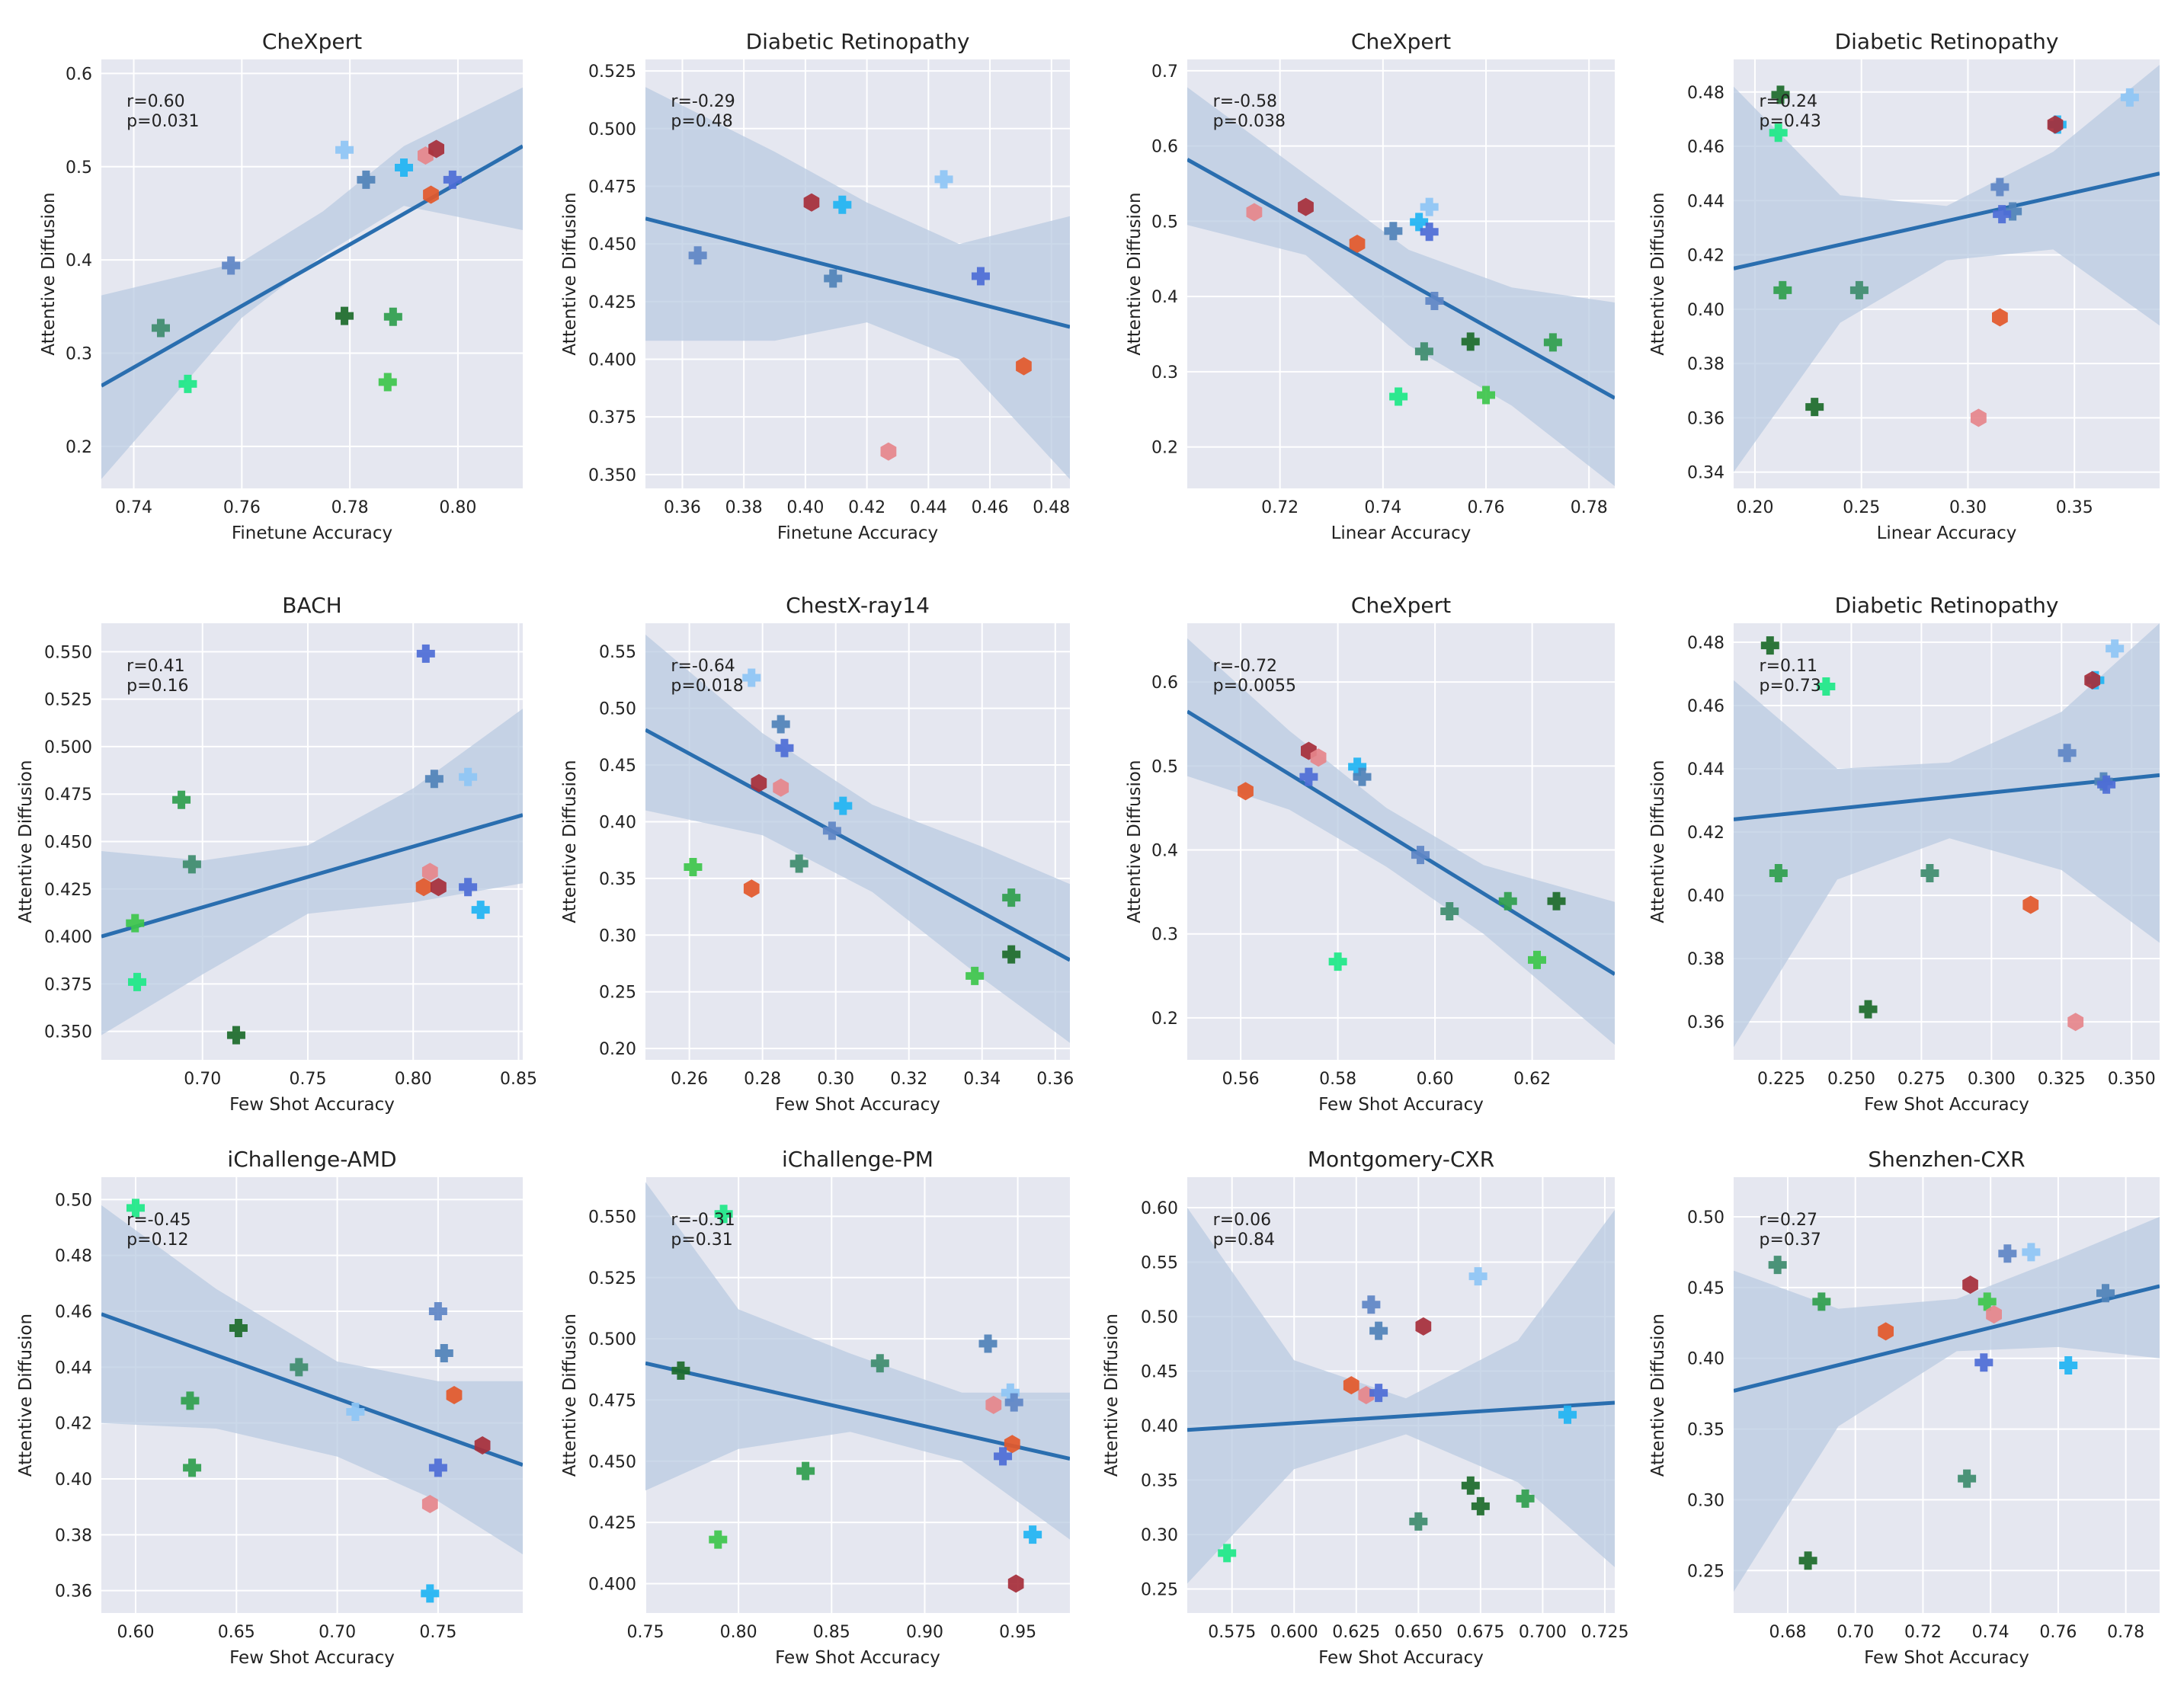 The image size is (2184, 1693). What do you see at coordinates (612, 418) in the screenshot?
I see `y-tick-label: 0.375` at bounding box center [612, 418].